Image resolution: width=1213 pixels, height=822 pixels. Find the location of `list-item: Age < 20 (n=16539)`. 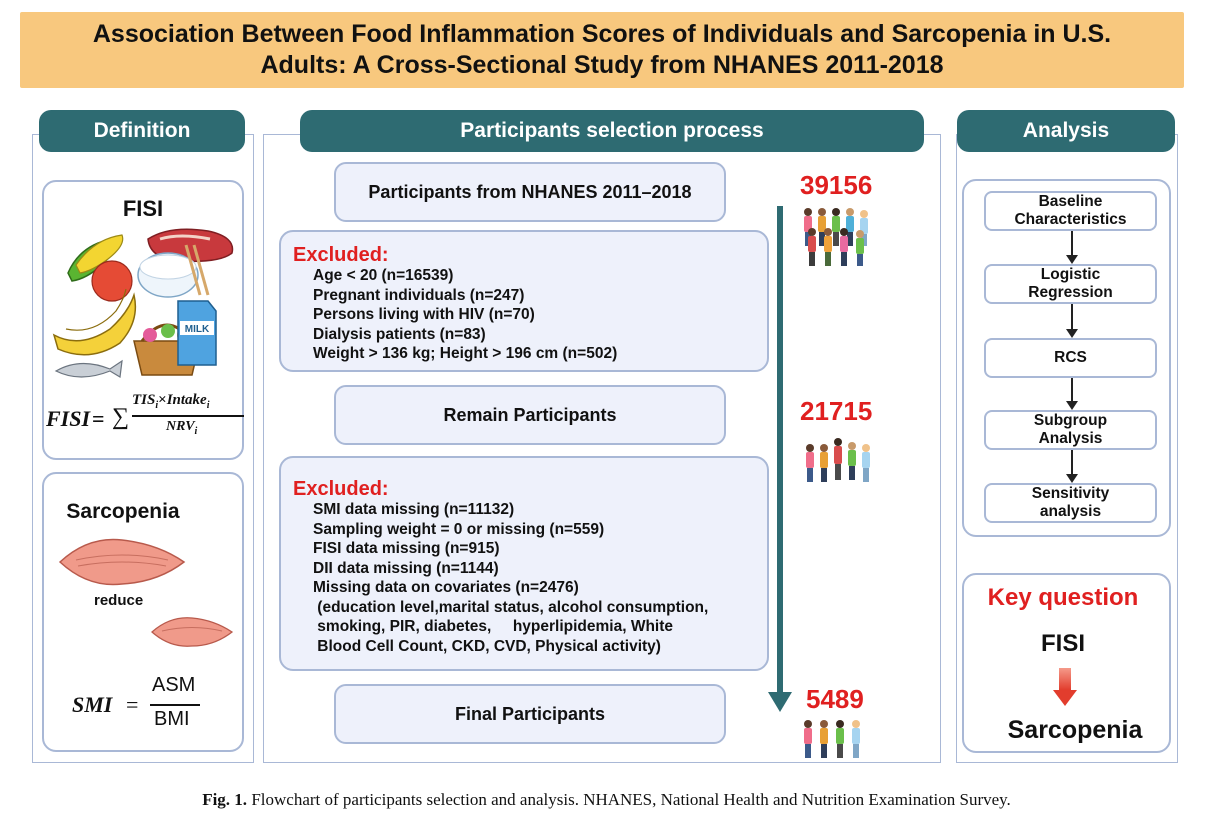

list-item: Age < 20 (n=16539) is located at coordinates (383, 275).